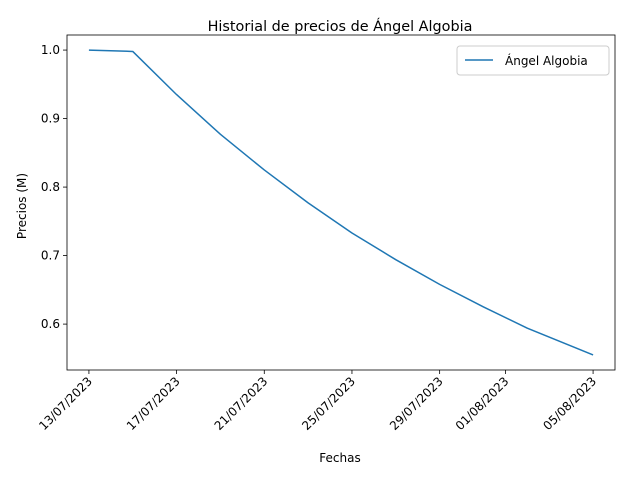 Image resolution: width=640 pixels, height=480 pixels. I want to click on y-tick-label-0: 0.6, so click(50, 324).